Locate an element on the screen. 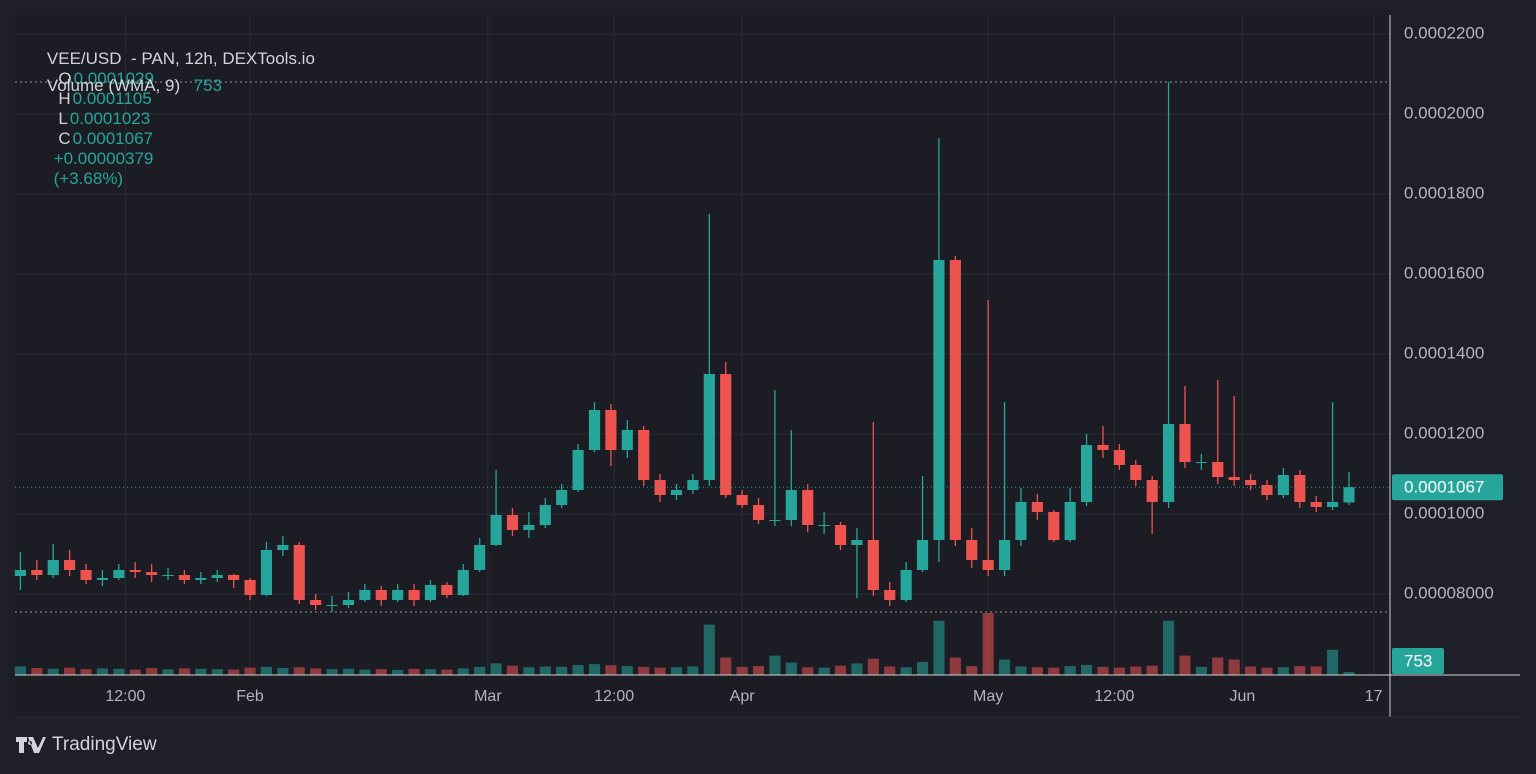 Image resolution: width=1536 pixels, height=774 pixels. y-tick-label: 0.0001800 is located at coordinates (1444, 192).